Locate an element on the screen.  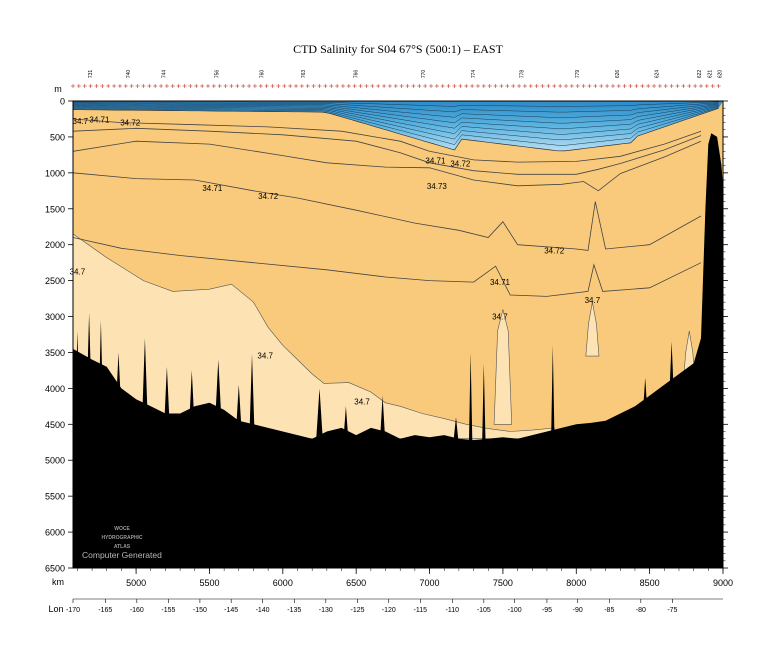
watermark-text: WOCE is located at coordinates (122, 529).